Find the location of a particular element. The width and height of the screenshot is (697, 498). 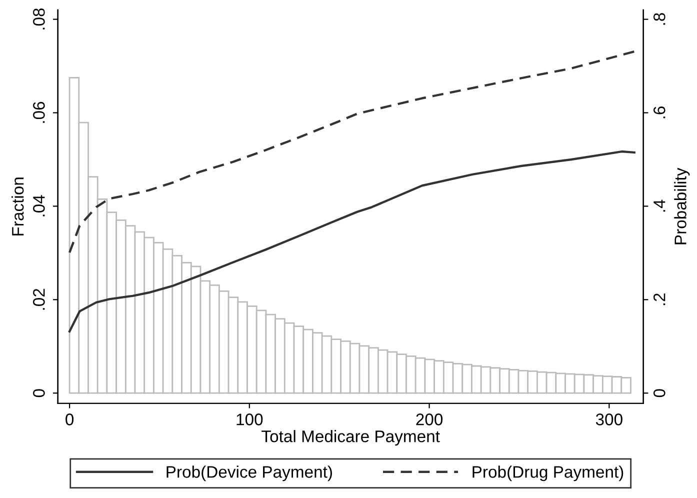

x-tick-label: 300 is located at coordinates (609, 420).